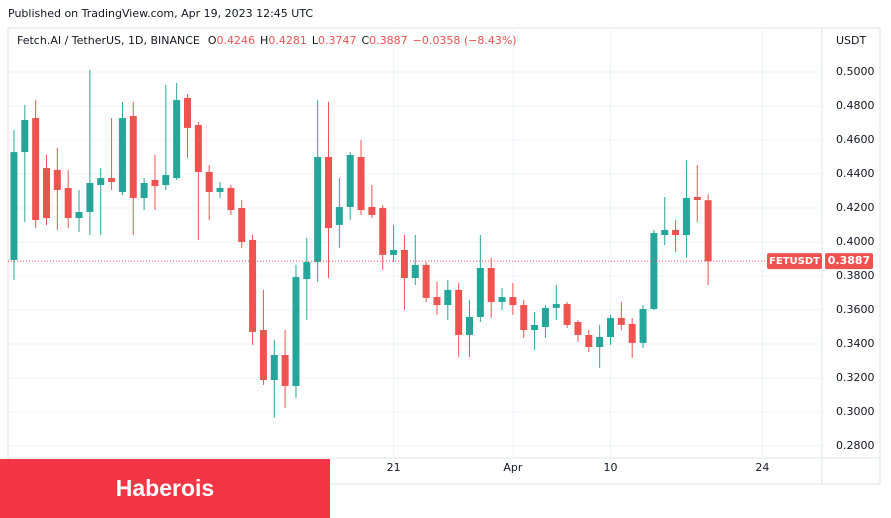 The image size is (891, 518). Describe the element at coordinates (513, 467) in the screenshot. I see `x-tick-label: Apr` at that location.